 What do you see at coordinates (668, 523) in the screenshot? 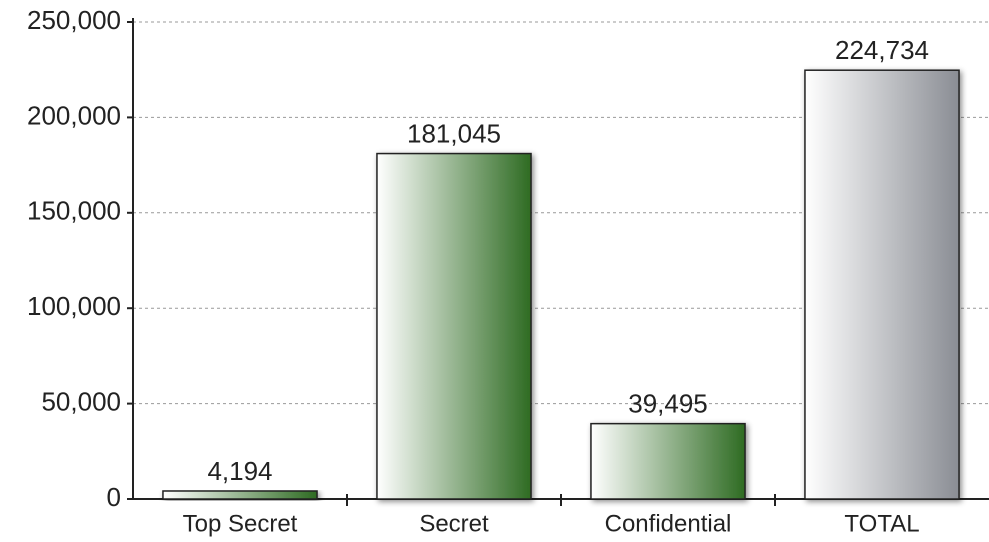
I see `x-tick-label: Confidential` at bounding box center [668, 523].